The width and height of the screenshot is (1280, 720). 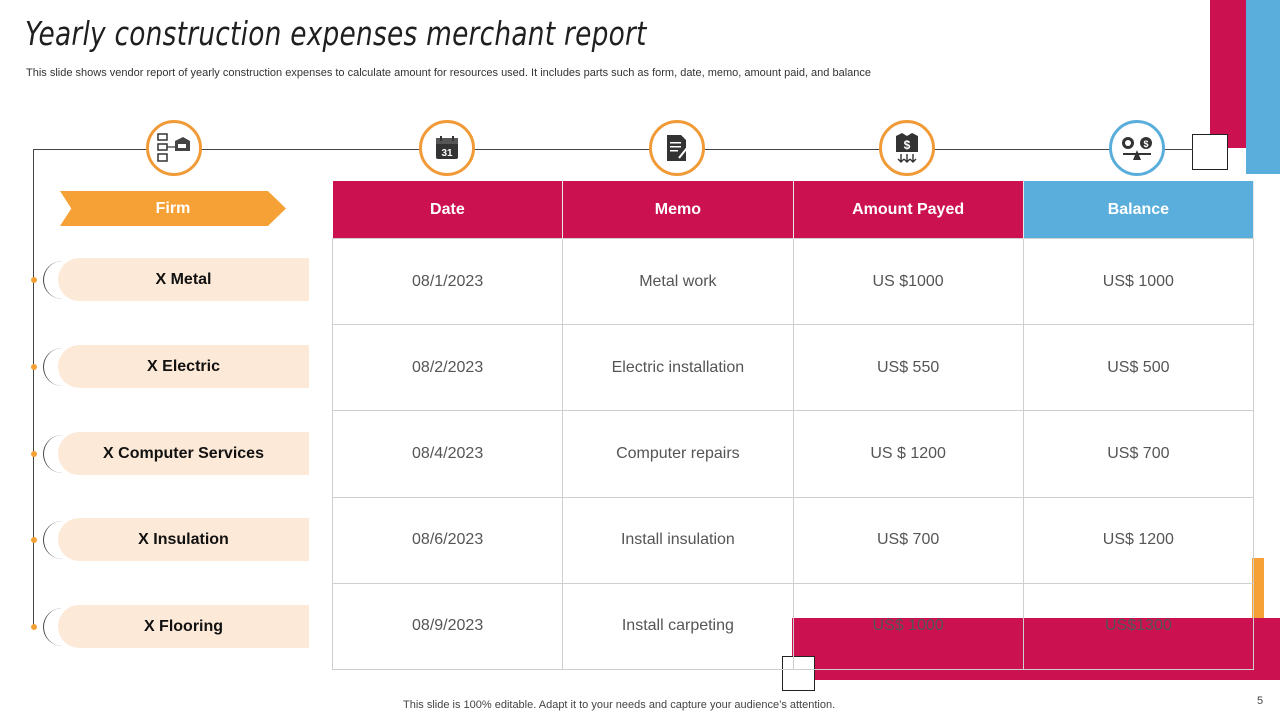 I want to click on cell-balance: US$ 1200, so click(x=1138, y=540).